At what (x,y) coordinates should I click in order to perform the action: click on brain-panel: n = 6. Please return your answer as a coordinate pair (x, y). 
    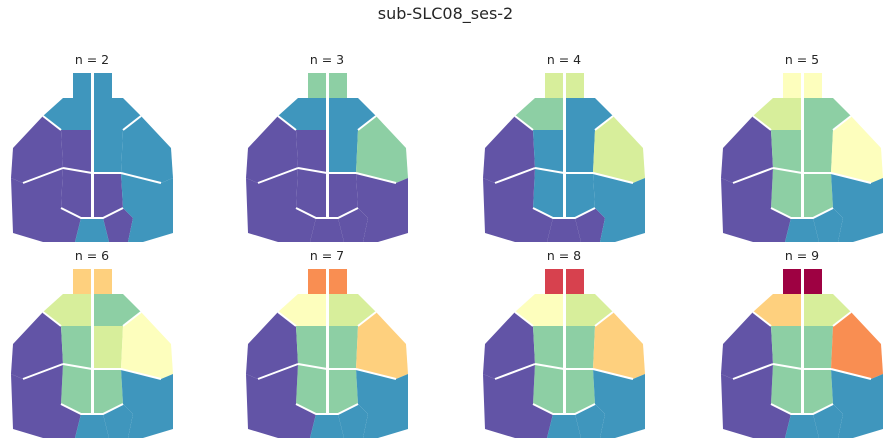
    Looking at the image, I should click on (92, 343).